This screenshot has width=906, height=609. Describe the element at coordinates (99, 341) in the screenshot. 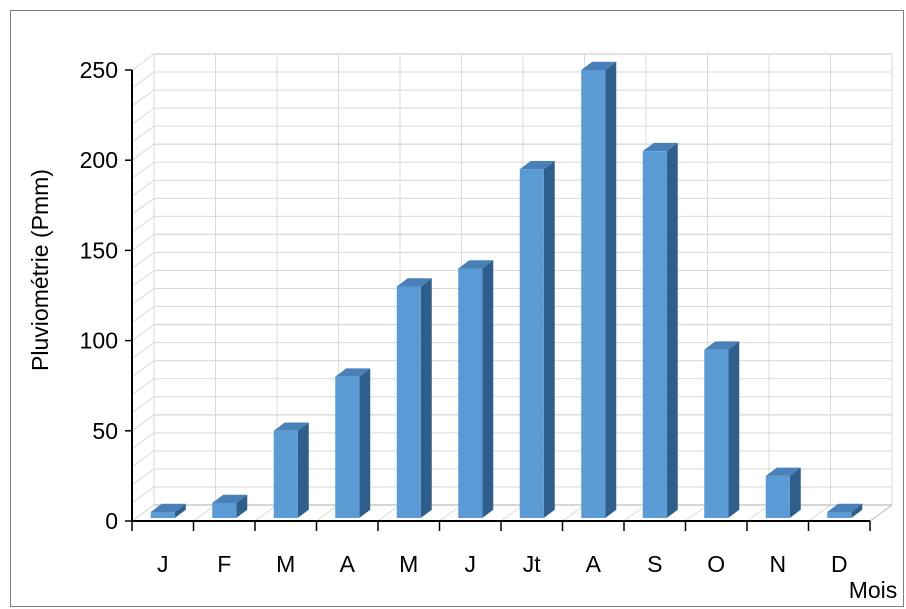

I see `y-tick-label: 100` at that location.